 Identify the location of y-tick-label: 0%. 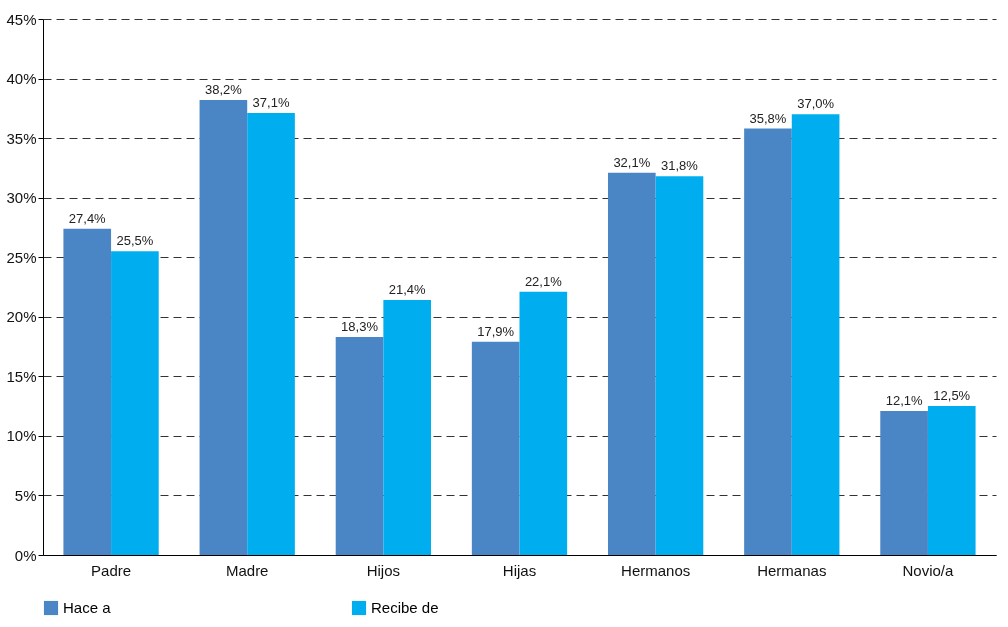
(25, 555).